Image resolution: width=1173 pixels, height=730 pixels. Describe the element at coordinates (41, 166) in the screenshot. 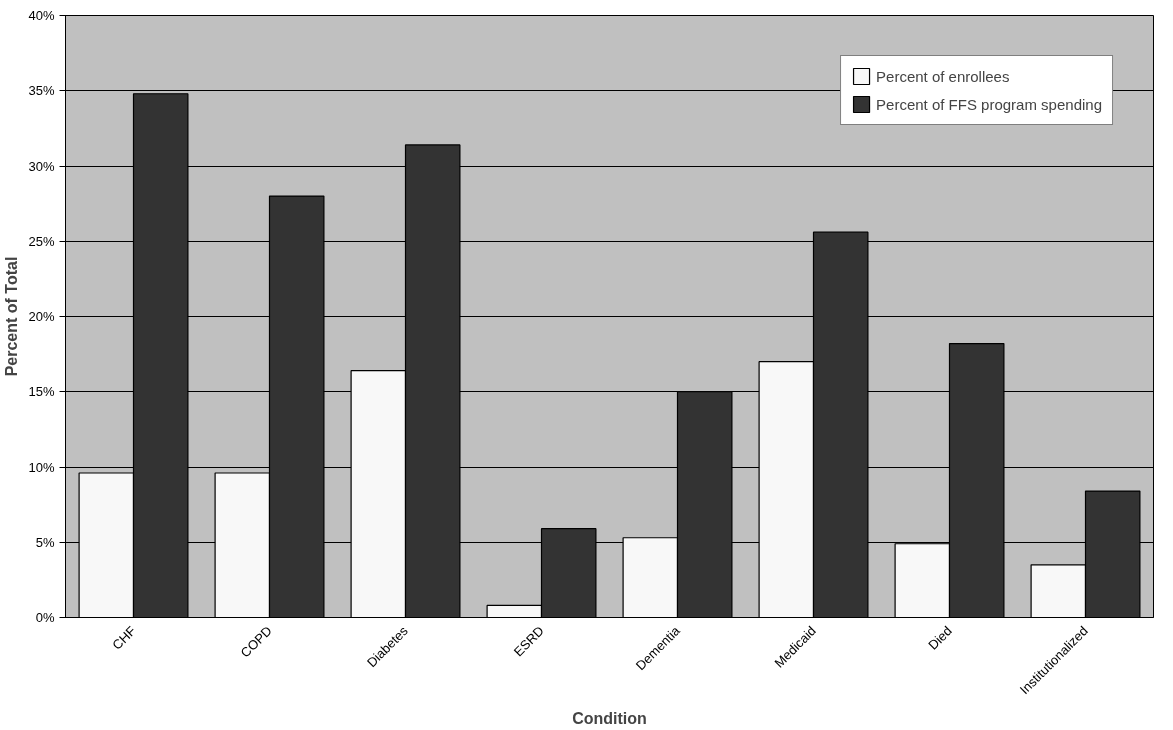

I see `y-tick-label: 30%` at that location.